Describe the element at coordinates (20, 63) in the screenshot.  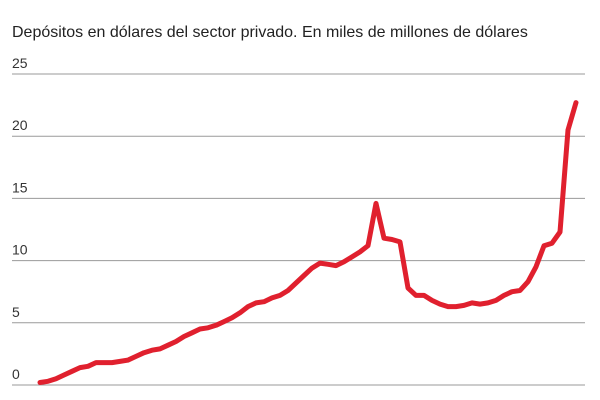
I see `y-tick-label: 25` at that location.